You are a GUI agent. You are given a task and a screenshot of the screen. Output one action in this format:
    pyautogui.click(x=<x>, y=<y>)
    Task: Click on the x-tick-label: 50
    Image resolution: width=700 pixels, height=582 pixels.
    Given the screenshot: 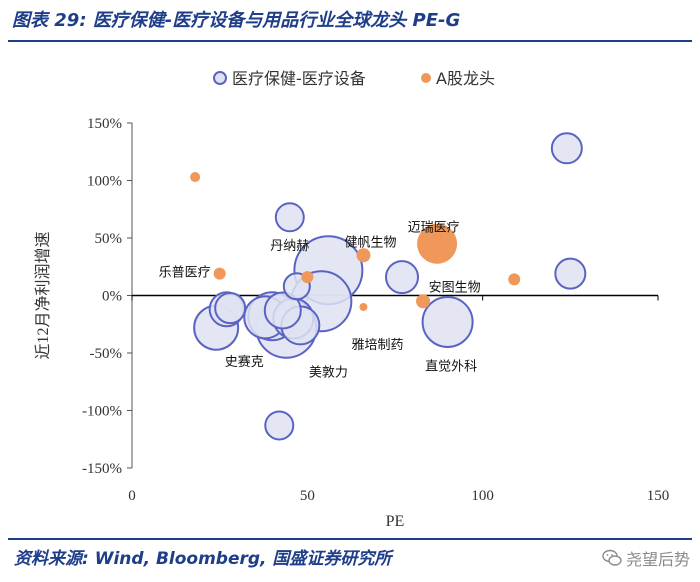 What is the action you would take?
    pyautogui.click(x=307, y=496)
    